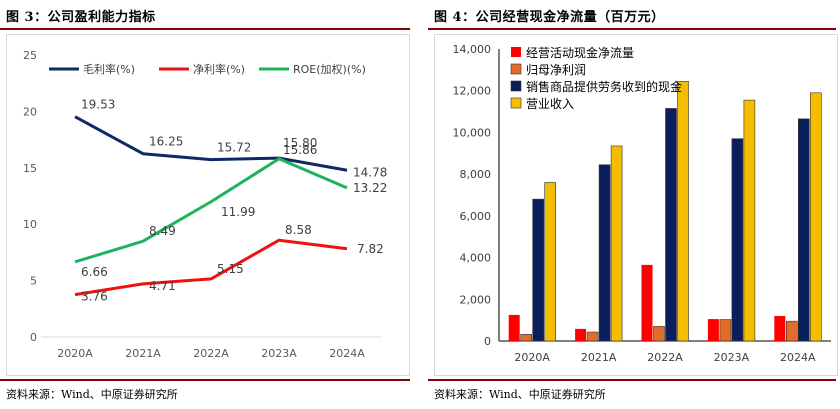  Describe the element at coordinates (370, 188) in the screenshot. I see `data-label: 13.22` at that location.